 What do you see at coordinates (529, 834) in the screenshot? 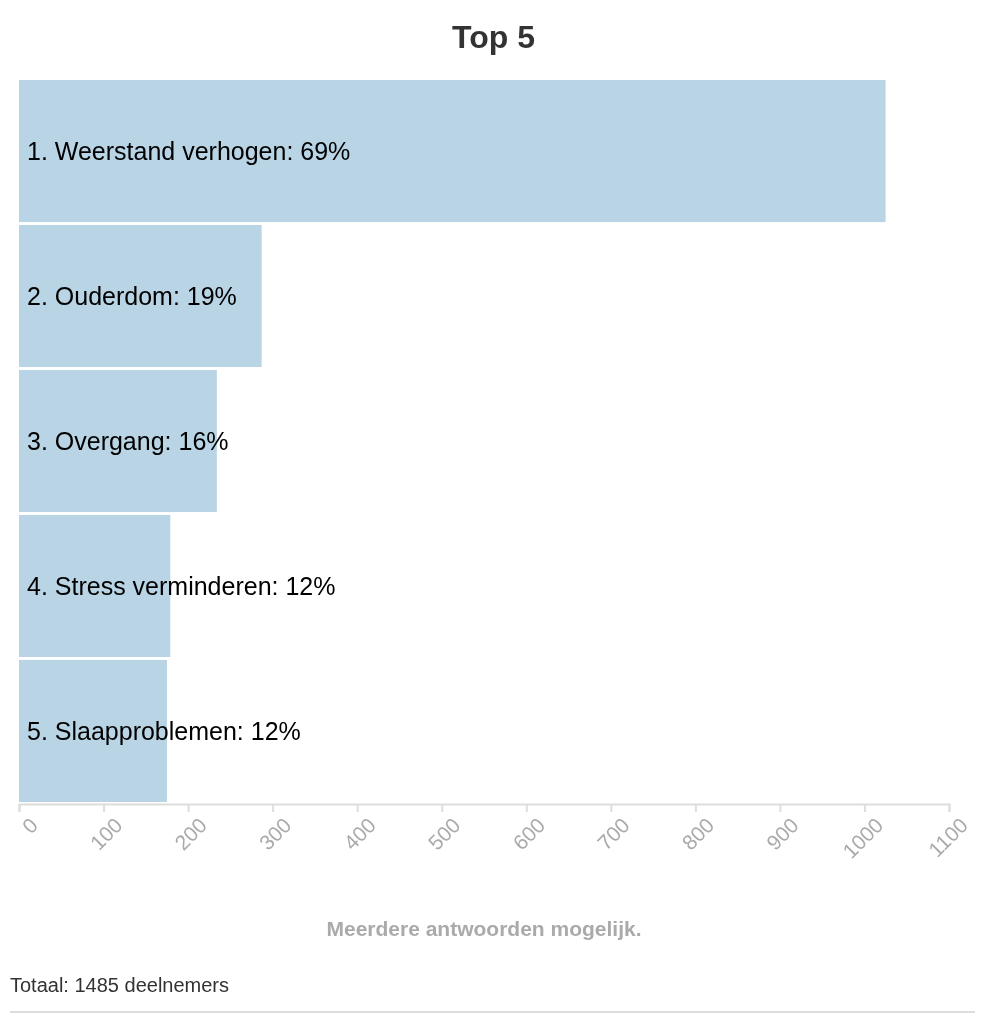
I see `x-tick-label: 600` at bounding box center [529, 834].